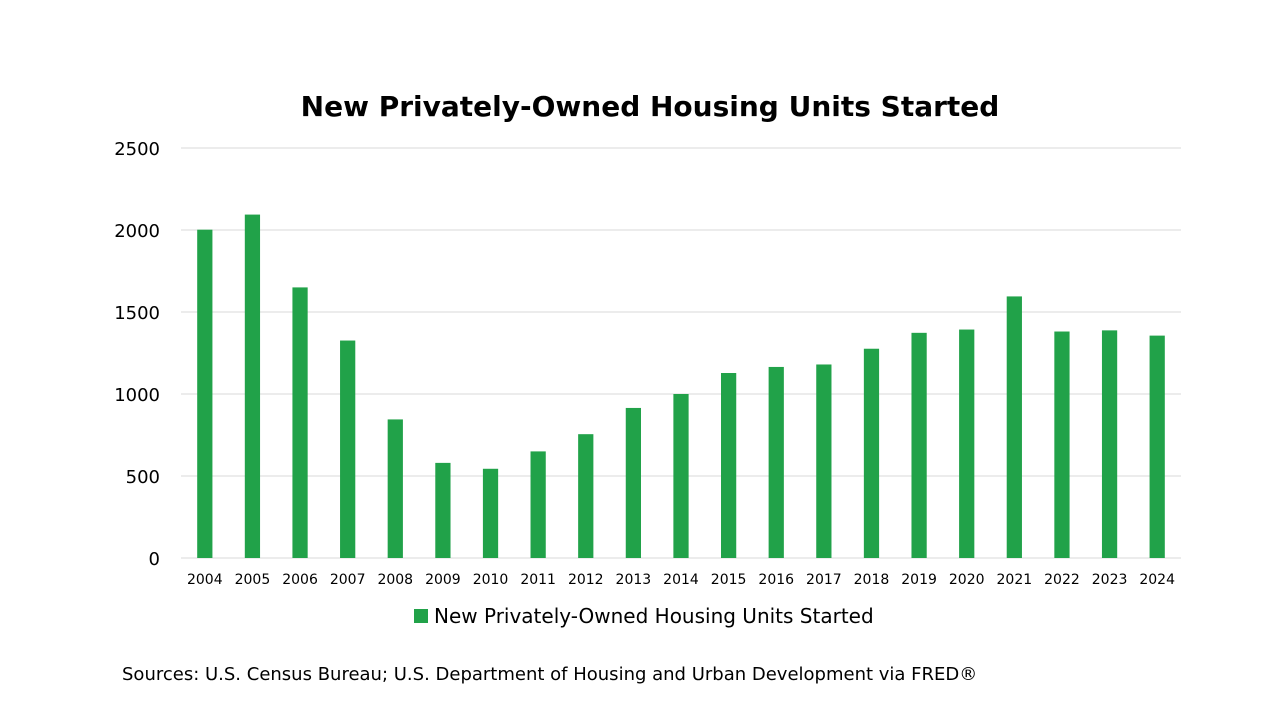  What do you see at coordinates (871, 453) in the screenshot?
I see `bar-2018` at bounding box center [871, 453].